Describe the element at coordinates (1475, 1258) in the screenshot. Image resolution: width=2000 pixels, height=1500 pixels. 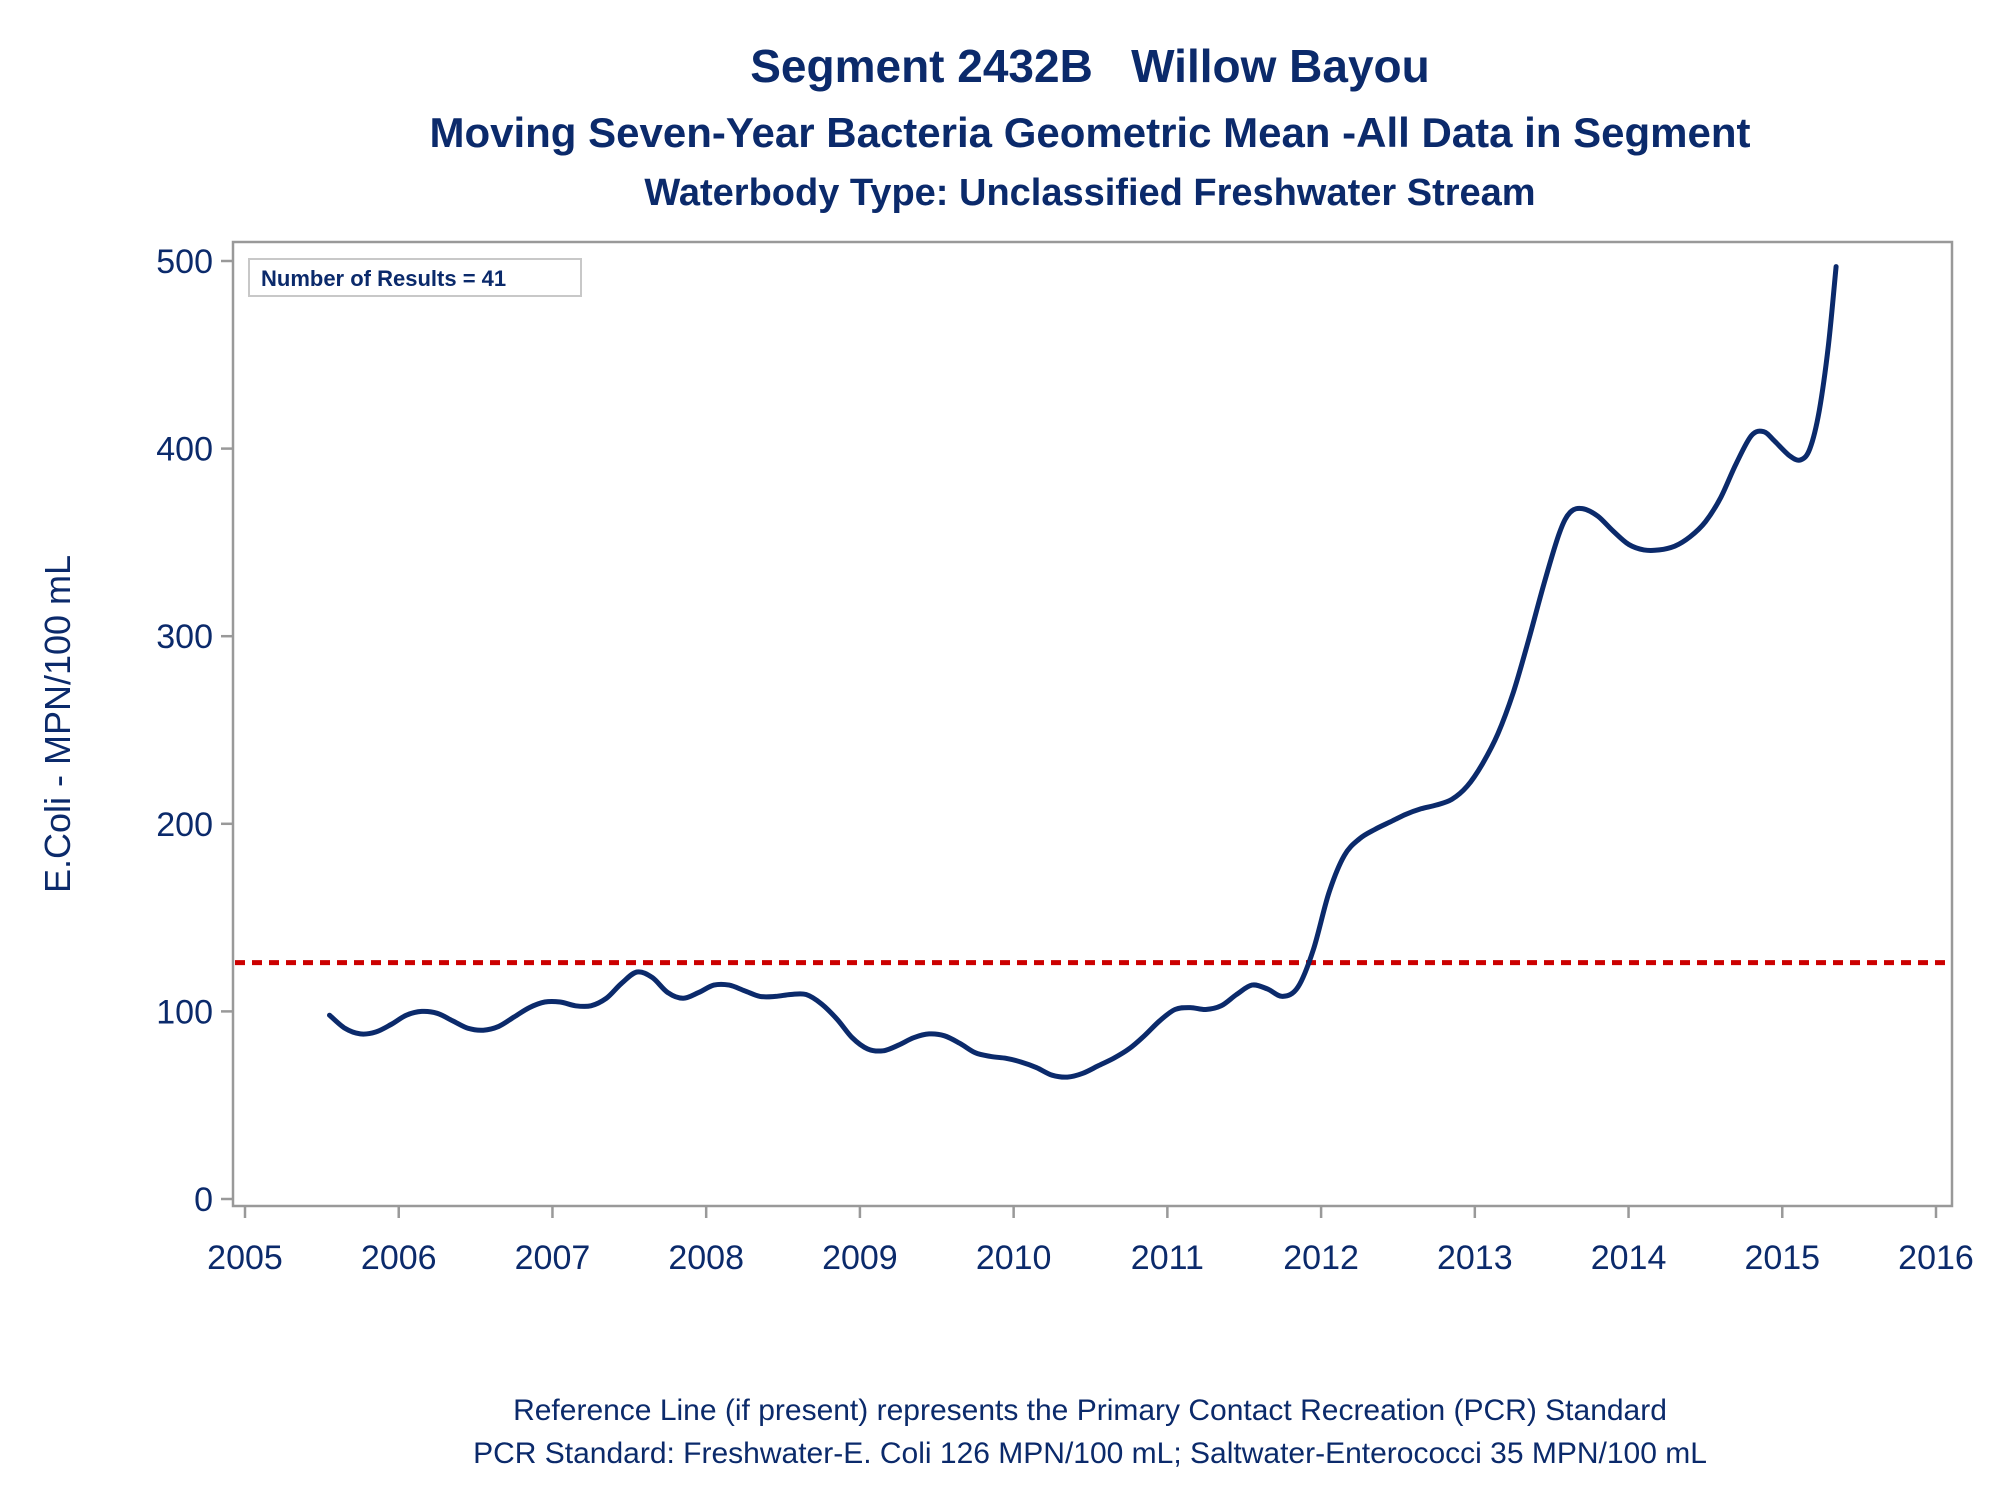
I see `x-tick-label: 2013` at that location.